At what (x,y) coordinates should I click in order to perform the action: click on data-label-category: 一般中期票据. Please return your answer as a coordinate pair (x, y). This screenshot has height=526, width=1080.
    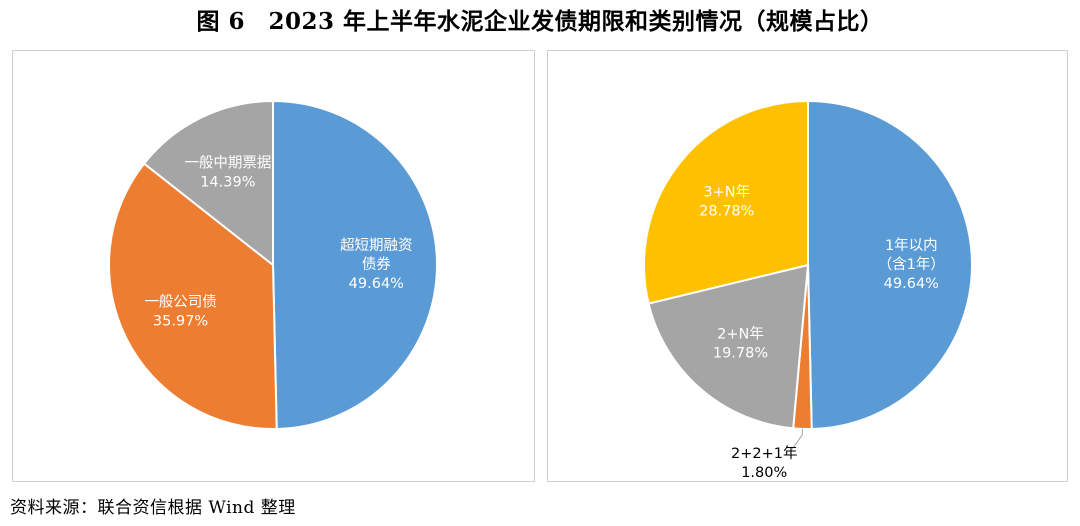
    Looking at the image, I should click on (227, 163).